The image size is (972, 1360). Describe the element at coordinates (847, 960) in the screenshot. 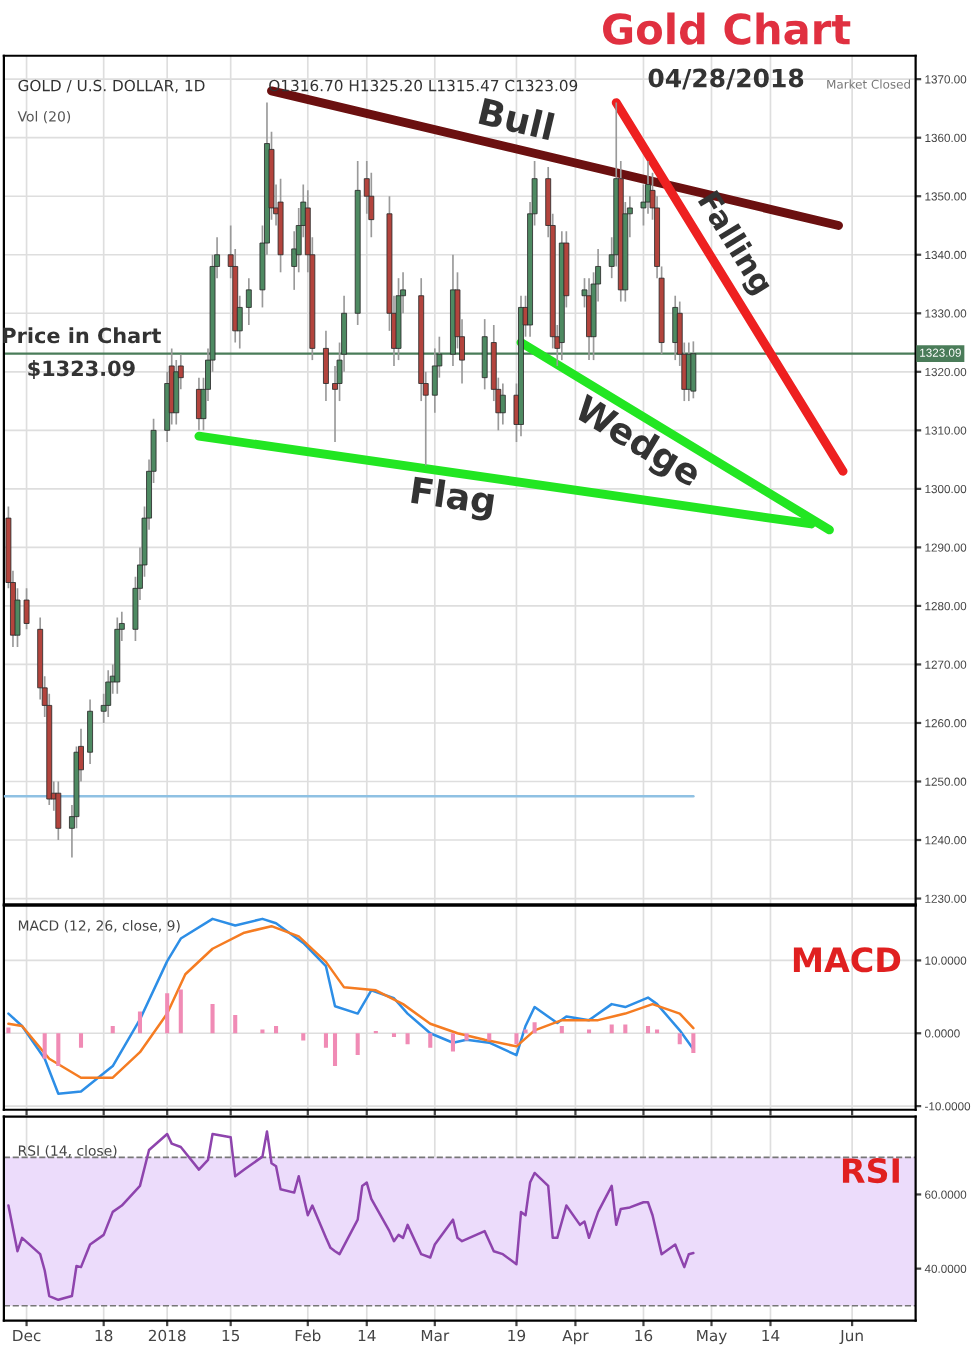

I see `annotation: MACD` at that location.